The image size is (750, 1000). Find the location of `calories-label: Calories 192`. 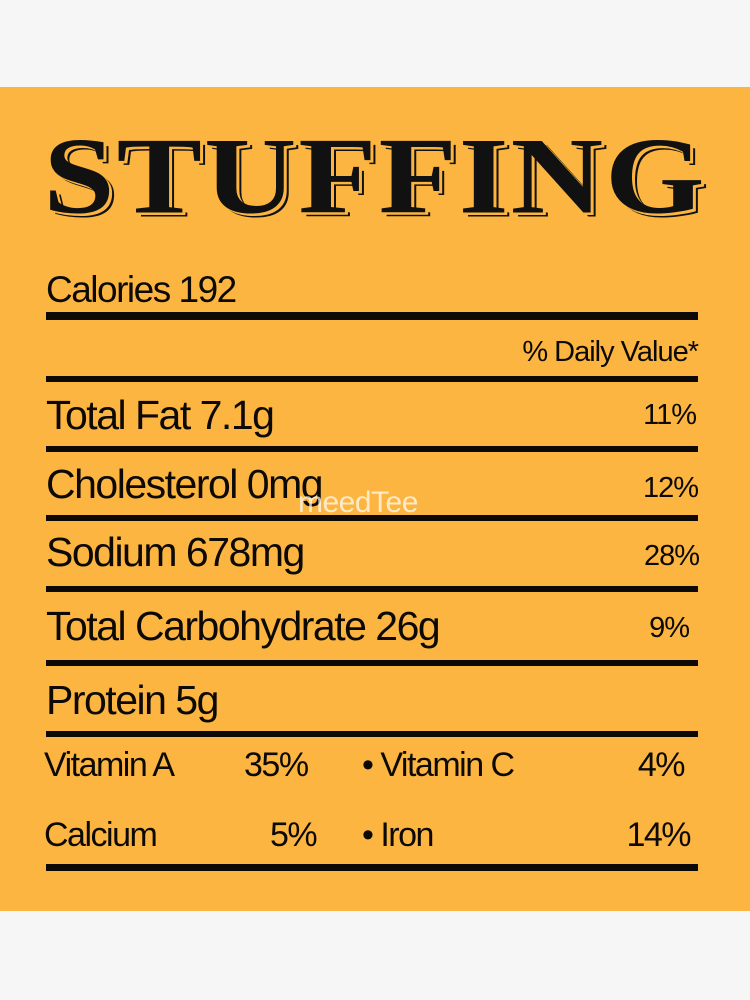

calories-label: Calories 192 is located at coordinates (141, 289).